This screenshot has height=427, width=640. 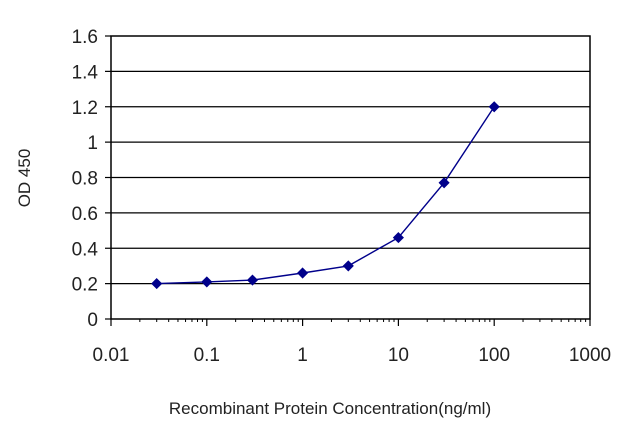 I want to click on x-tick-label: 0.01, so click(x=111, y=355).